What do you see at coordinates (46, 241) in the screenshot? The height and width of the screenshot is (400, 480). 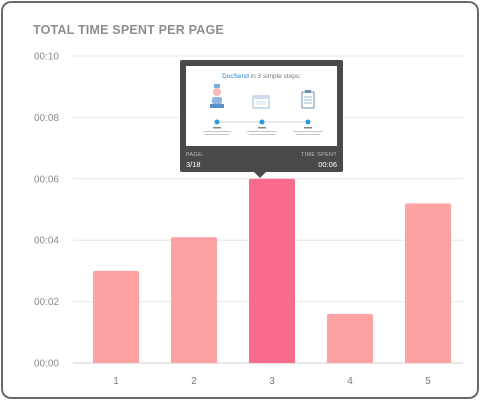 I see `y-tick-label: 00:04` at bounding box center [46, 241].